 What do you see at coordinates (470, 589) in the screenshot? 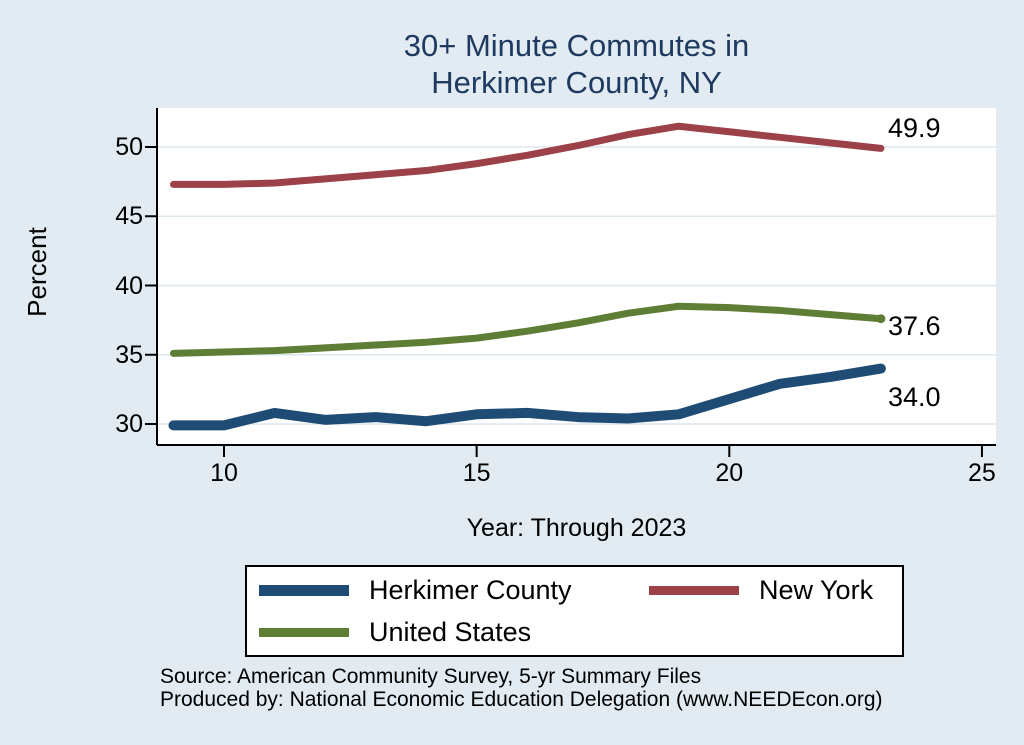
I see `legend-label-herkimer-county: Herkimer County` at bounding box center [470, 589].